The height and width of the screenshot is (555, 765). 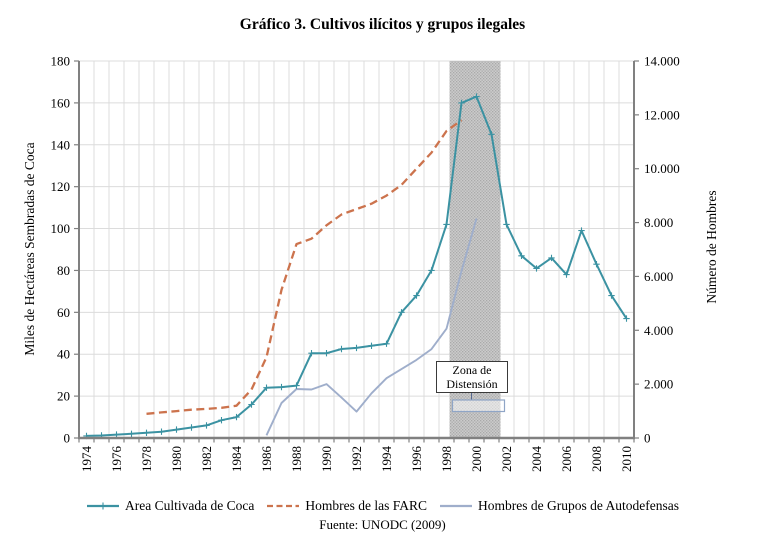 I want to click on legend-label-coca: Area Cultivada de Coca, so click(x=190, y=505).